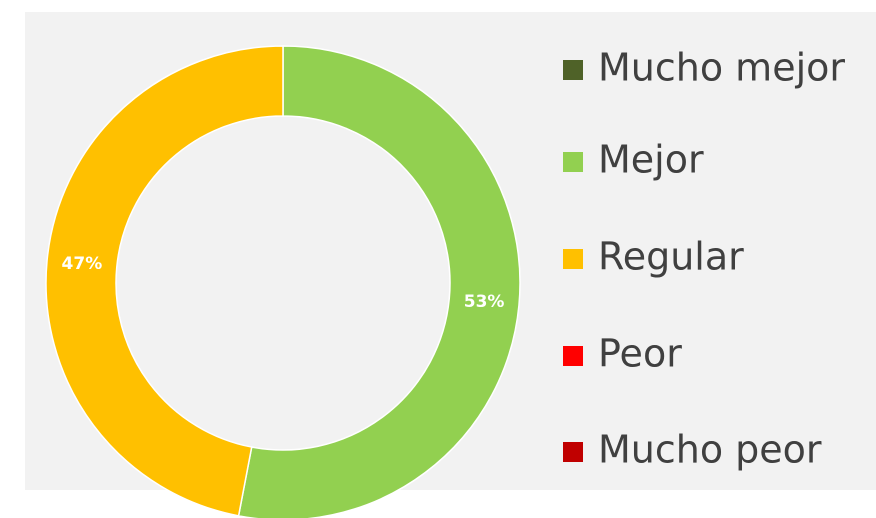 The height and width of the screenshot is (518, 876). I want to click on legend-text: Mucho mejor, so click(721, 68).